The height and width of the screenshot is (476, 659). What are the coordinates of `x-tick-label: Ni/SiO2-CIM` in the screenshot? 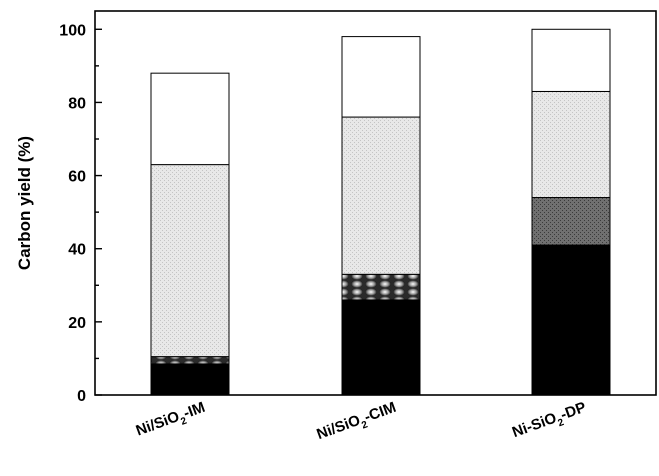 It's located at (356, 423).